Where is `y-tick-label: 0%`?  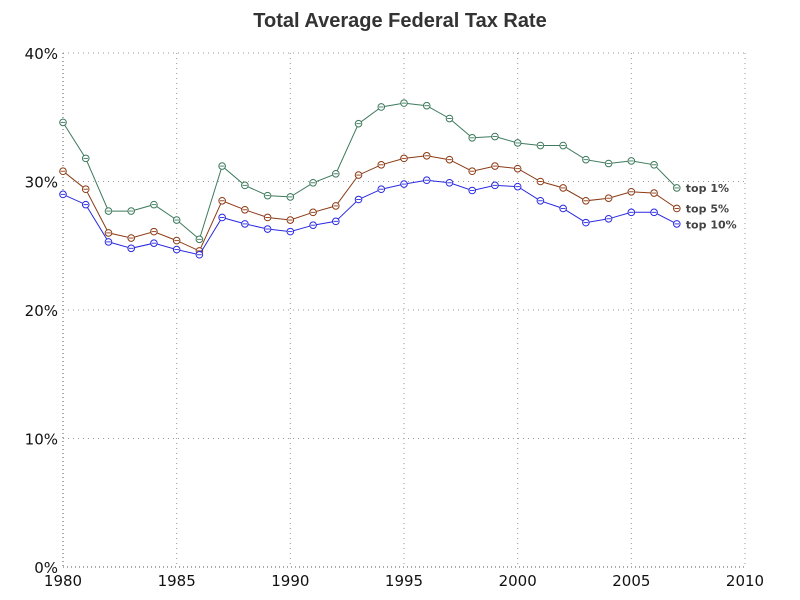 y-tick-label: 0% is located at coordinates (46, 568).